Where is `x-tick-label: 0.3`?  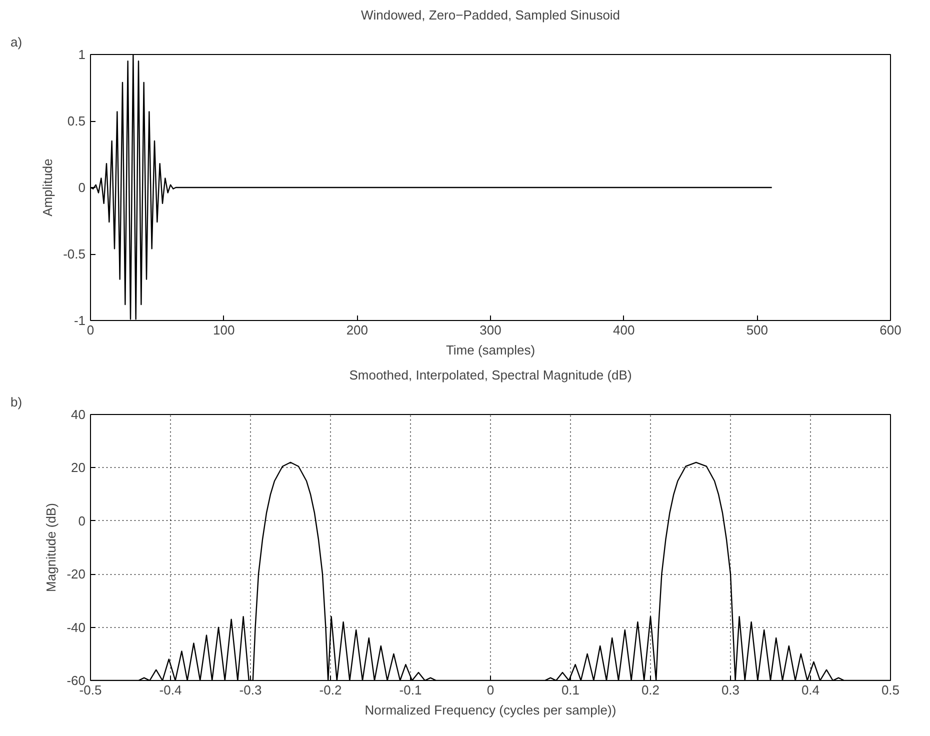 x-tick-label: 0.3 is located at coordinates (730, 690).